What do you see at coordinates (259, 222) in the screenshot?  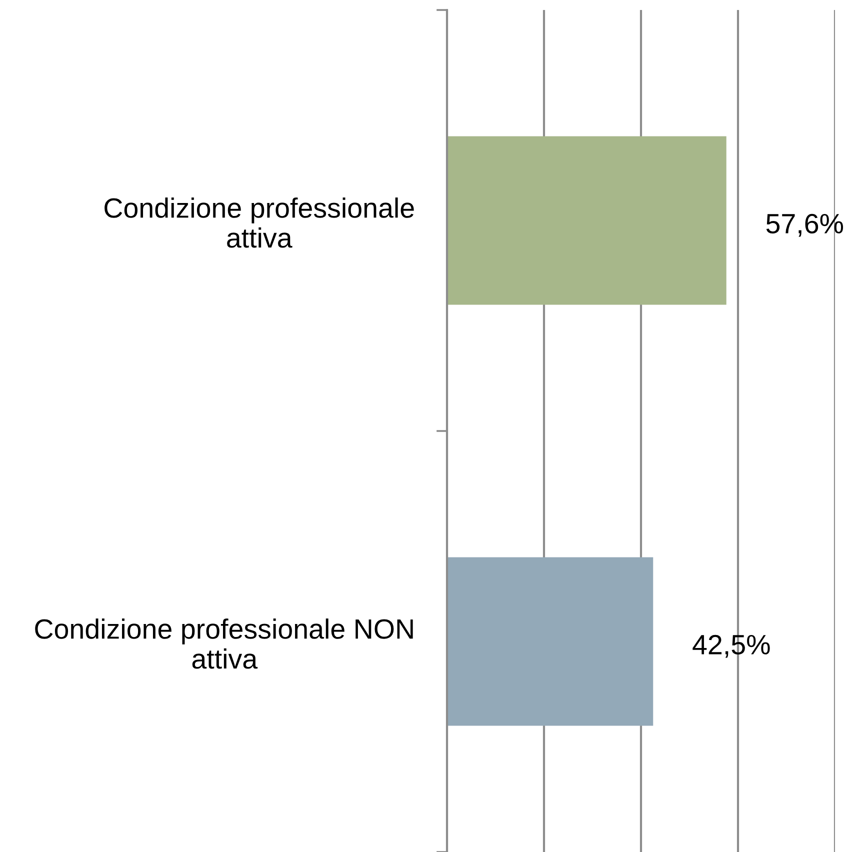 I see `y-tick-label: Condizione professionale attiva` at bounding box center [259, 222].